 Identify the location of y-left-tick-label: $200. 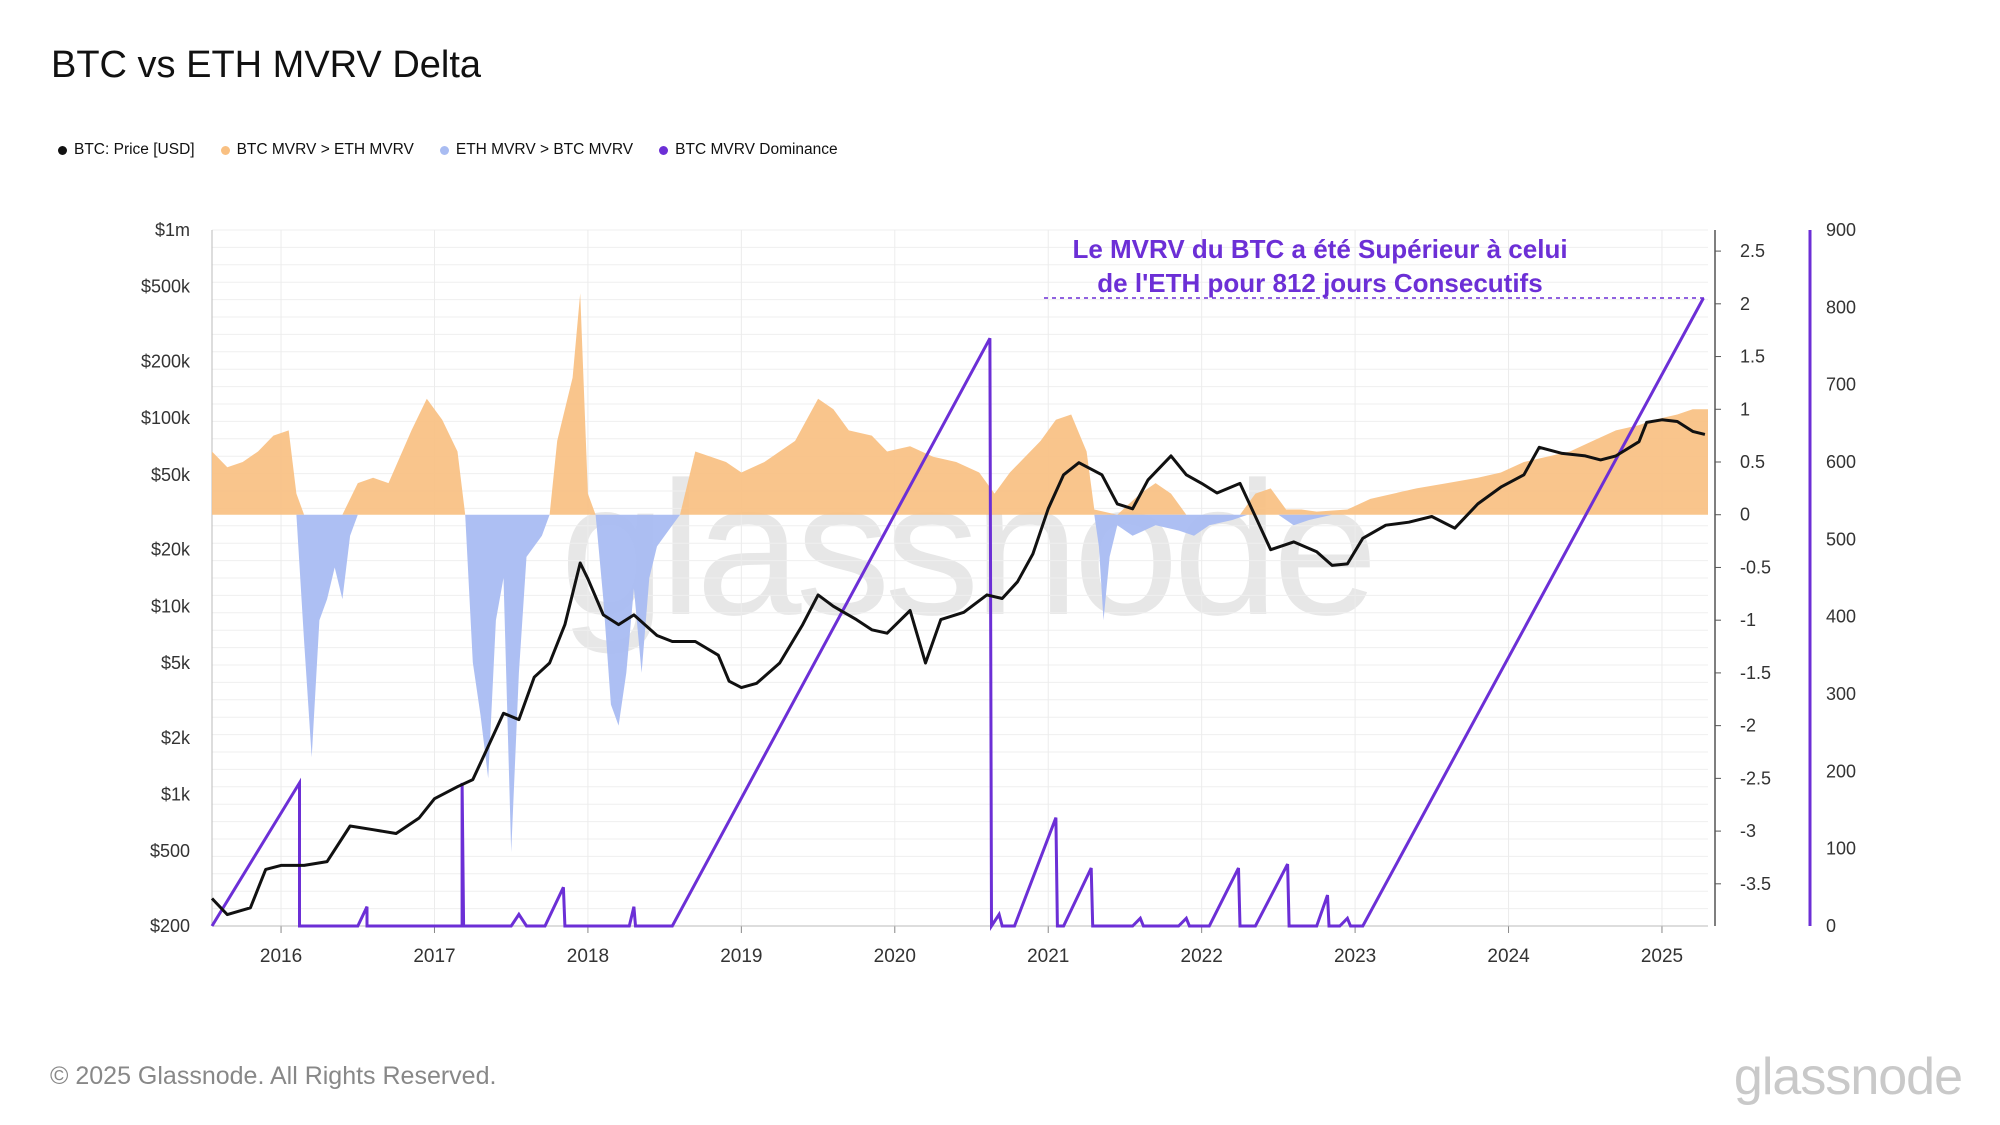
(170, 926).